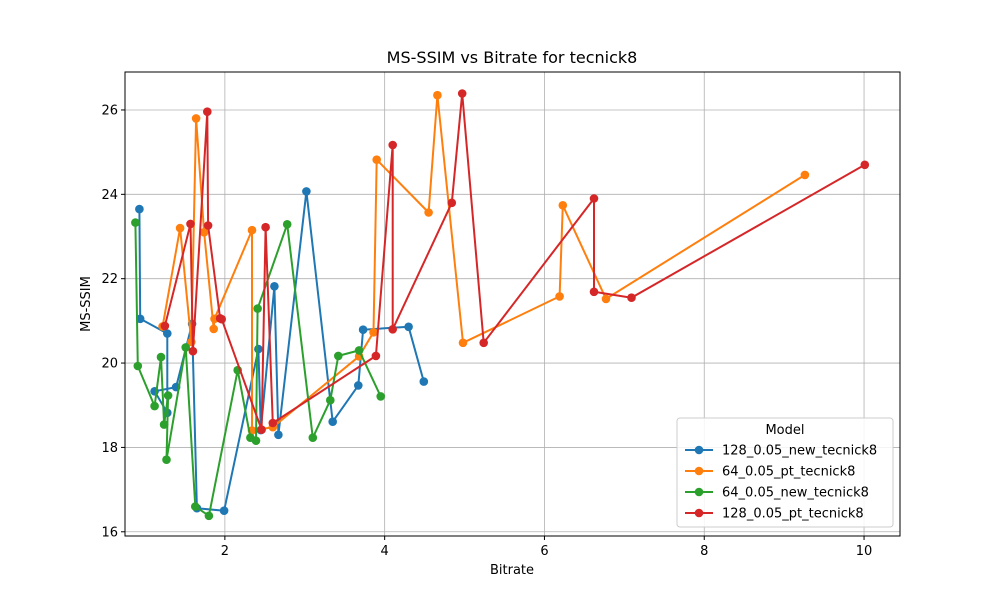 The height and width of the screenshot is (600, 1000). I want to click on y-tick-label: 22, so click(109, 279).